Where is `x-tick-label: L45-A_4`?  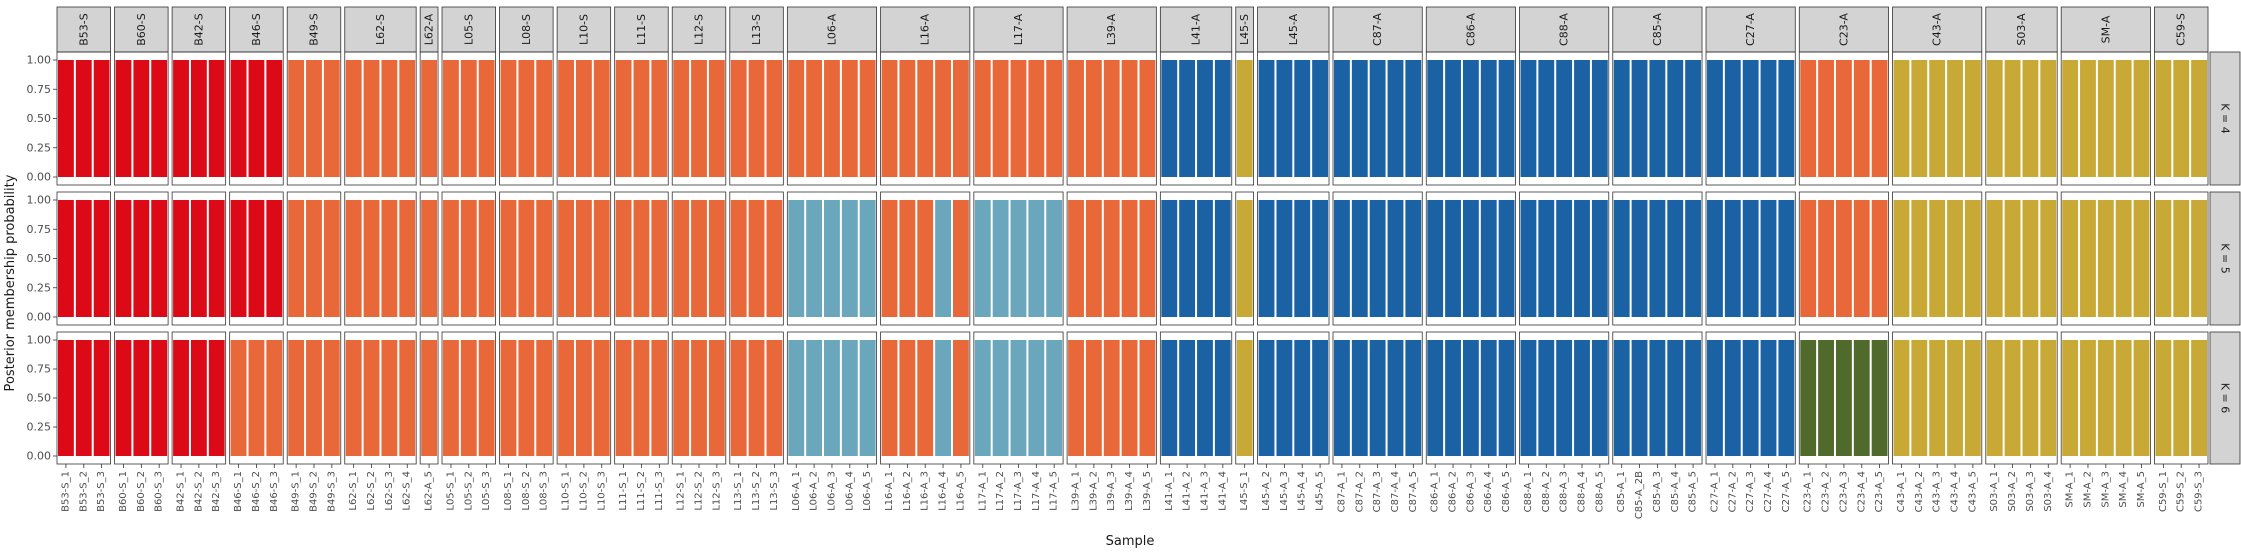
x-tick-label: L45-A_4 is located at coordinates (1302, 491).